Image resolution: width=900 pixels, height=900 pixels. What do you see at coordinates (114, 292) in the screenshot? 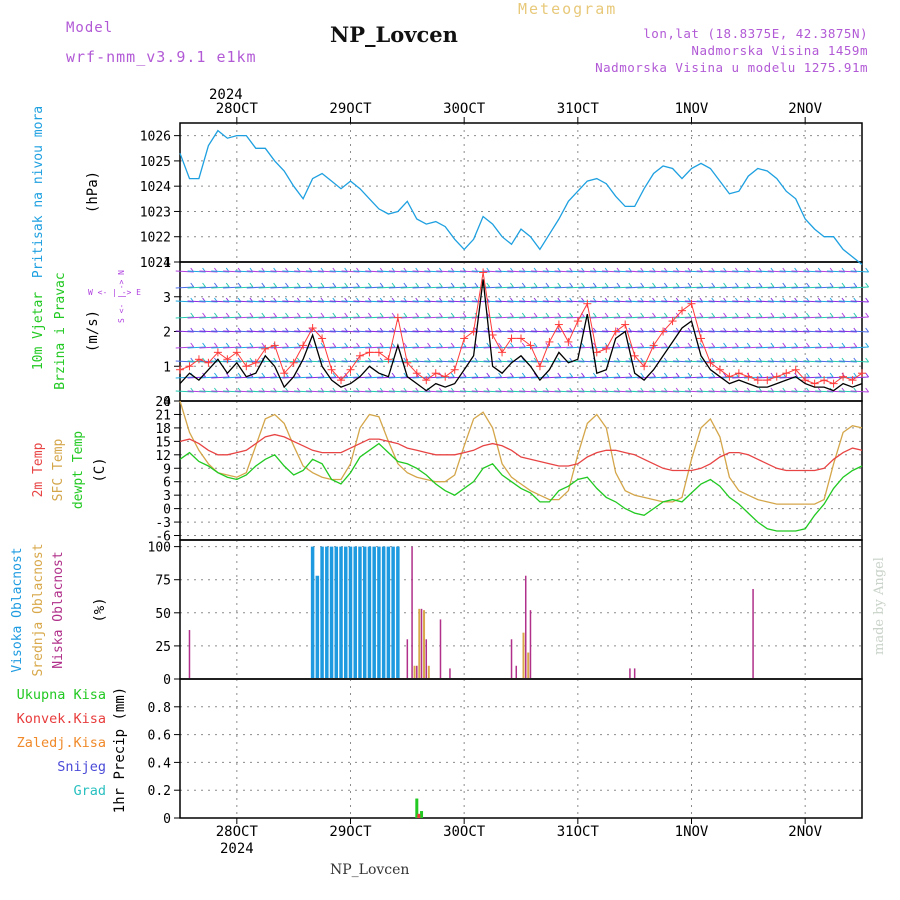
I see `wind-compass-we: W <- | -> E` at bounding box center [114, 292].